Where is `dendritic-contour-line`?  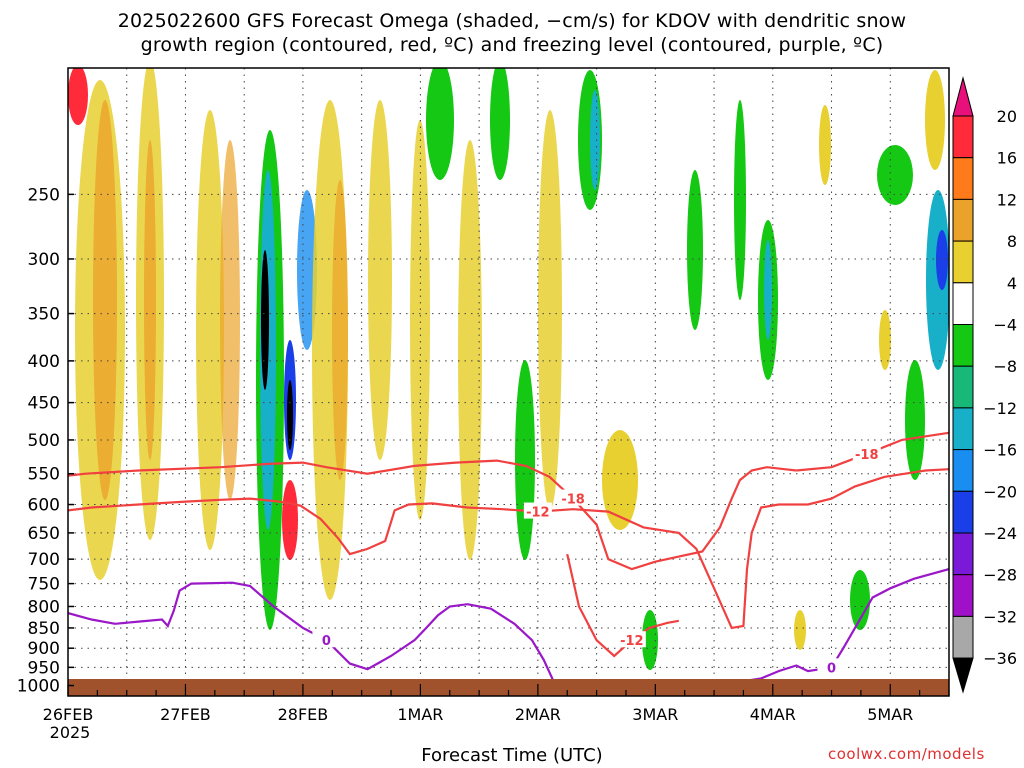
dendritic-contour-line is located at coordinates (622, 605).